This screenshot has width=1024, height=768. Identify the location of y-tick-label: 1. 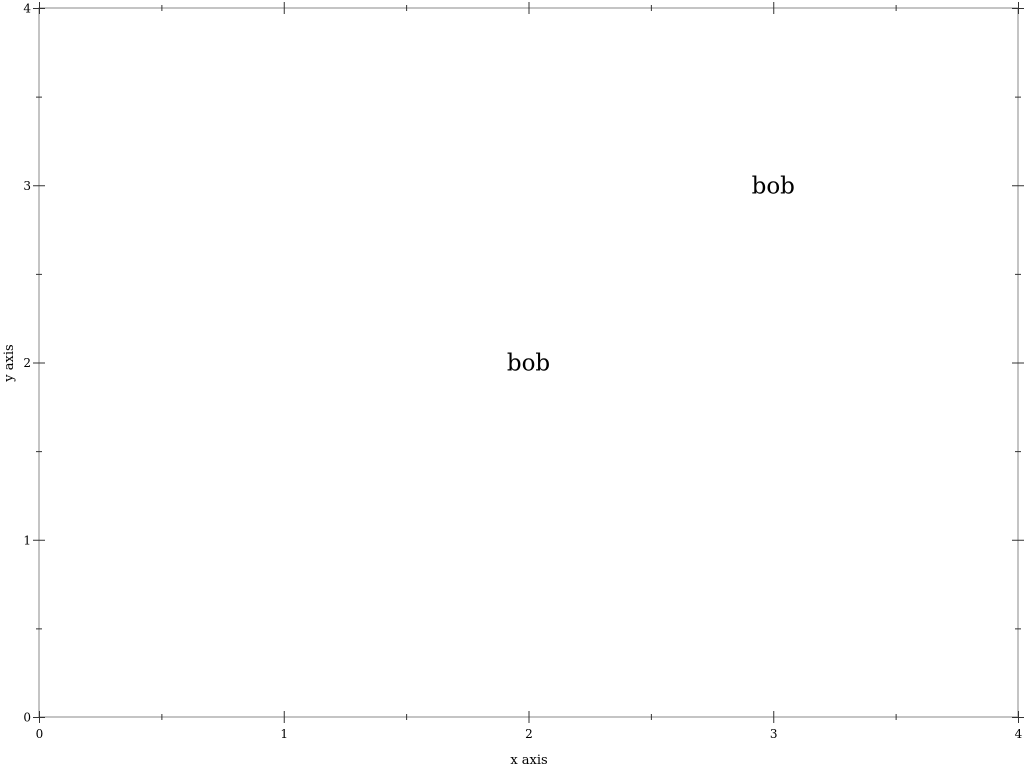
(27, 540).